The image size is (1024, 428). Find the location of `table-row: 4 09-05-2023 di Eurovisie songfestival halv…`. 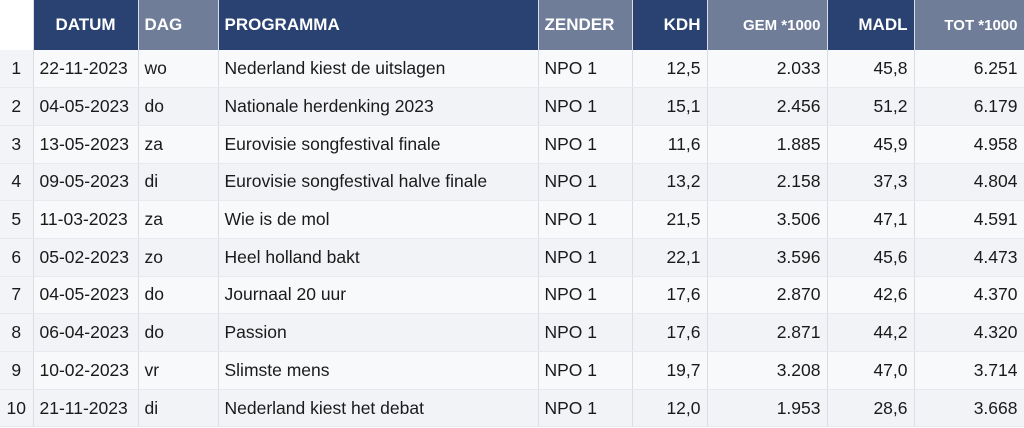

table-row: 4 09-05-2023 di Eurovisie songfestival halv… is located at coordinates (512, 182).